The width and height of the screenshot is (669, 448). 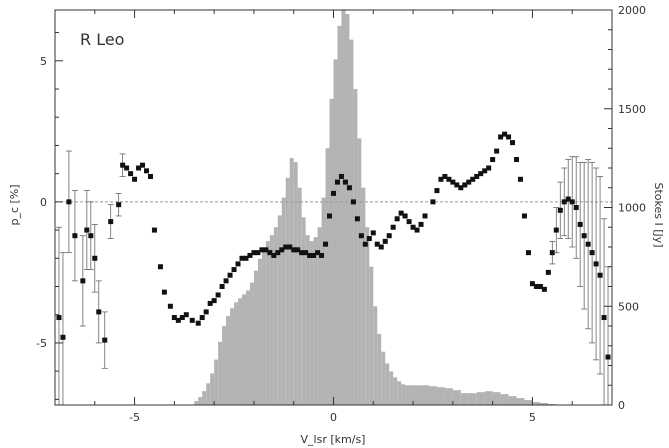 What do you see at coordinates (41, 343) in the screenshot?
I see `left-tick-label: -5` at bounding box center [41, 343].